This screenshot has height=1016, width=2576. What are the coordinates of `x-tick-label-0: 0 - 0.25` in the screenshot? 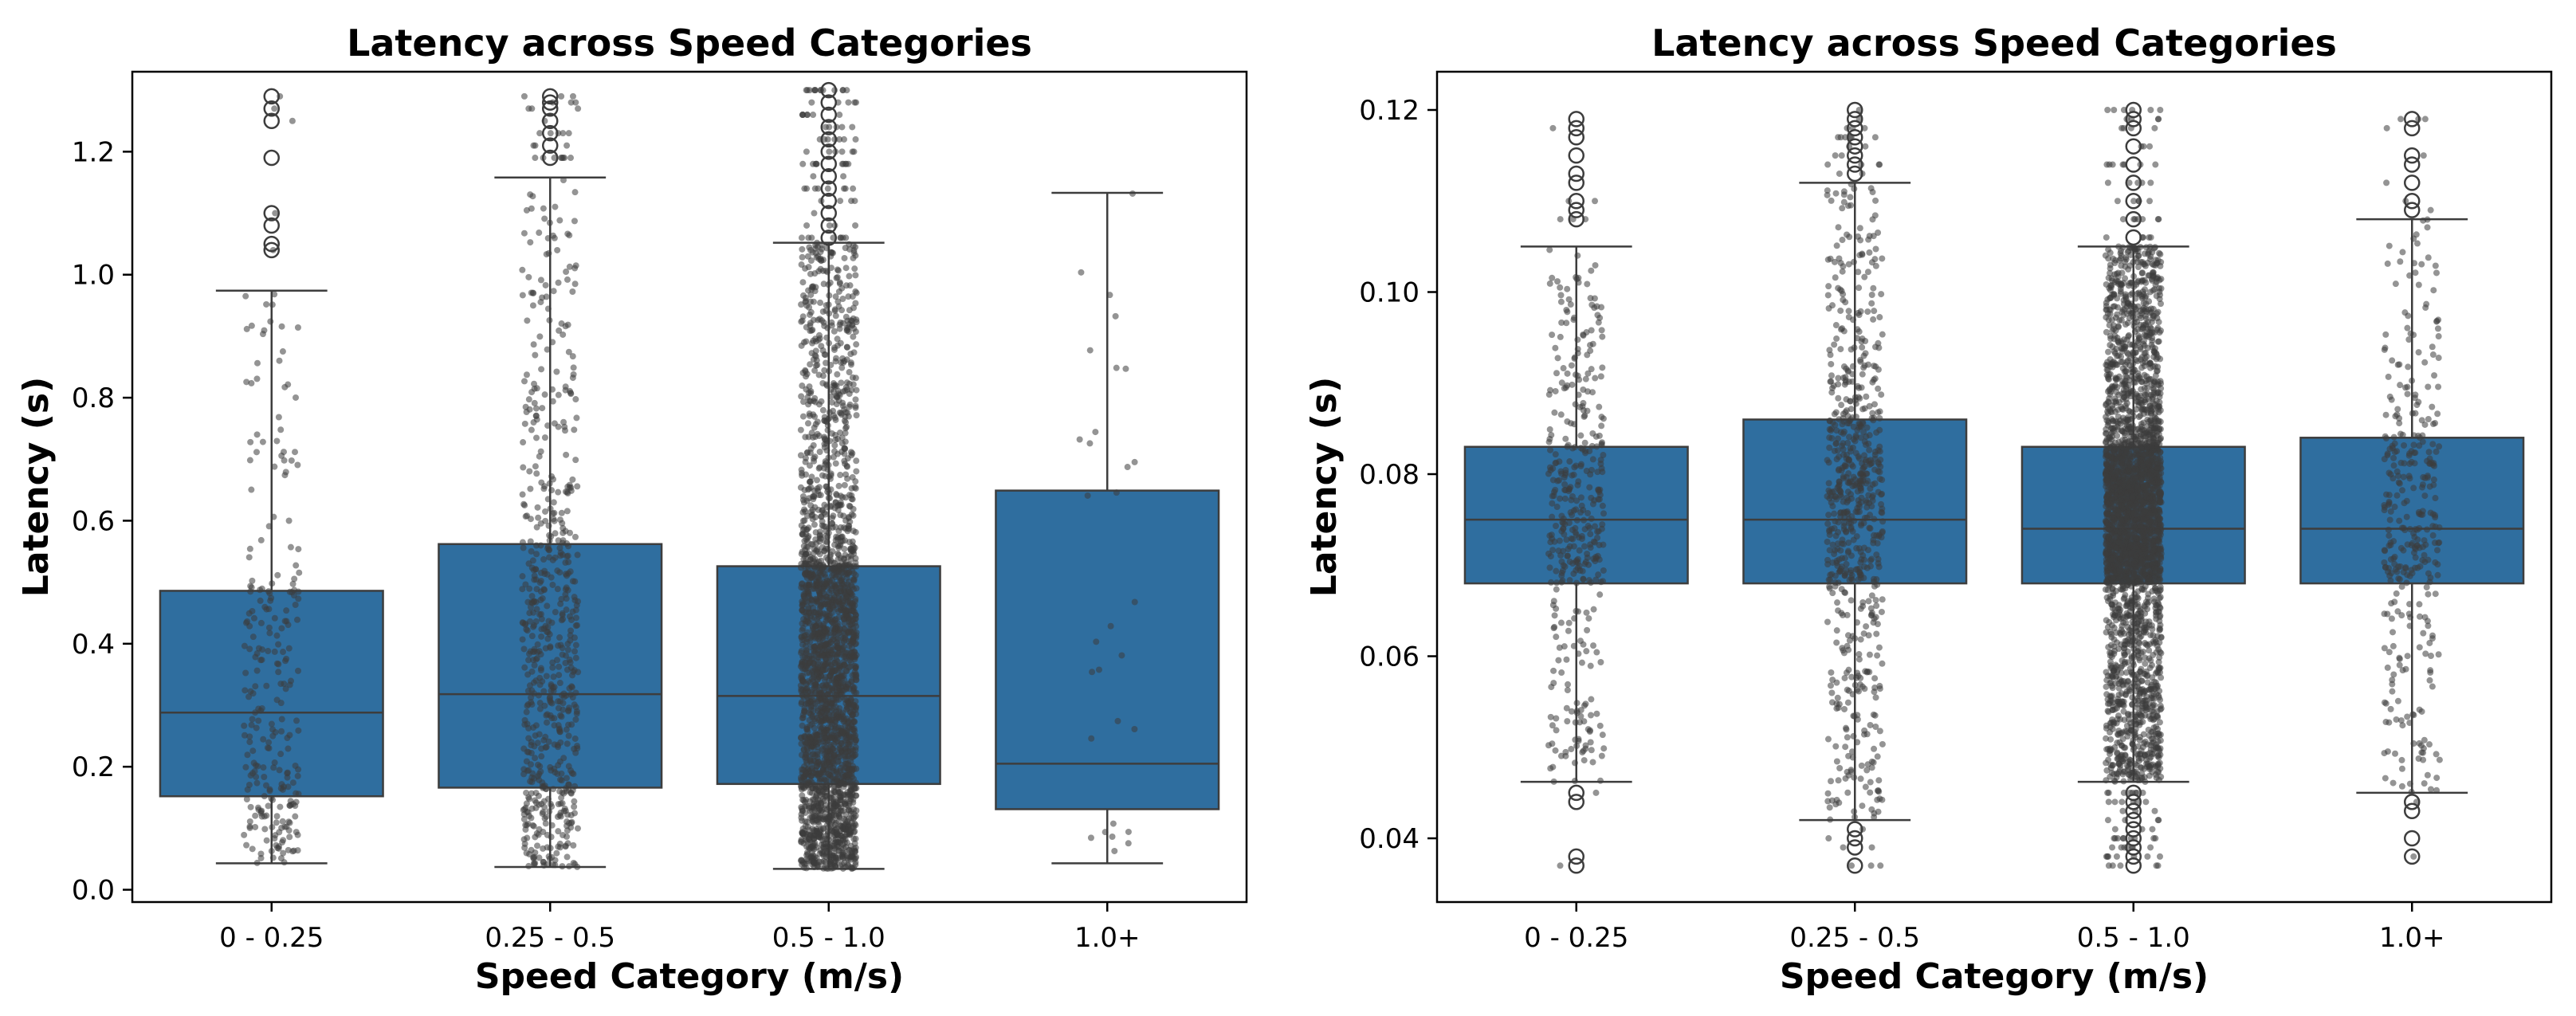 It's located at (271, 938).